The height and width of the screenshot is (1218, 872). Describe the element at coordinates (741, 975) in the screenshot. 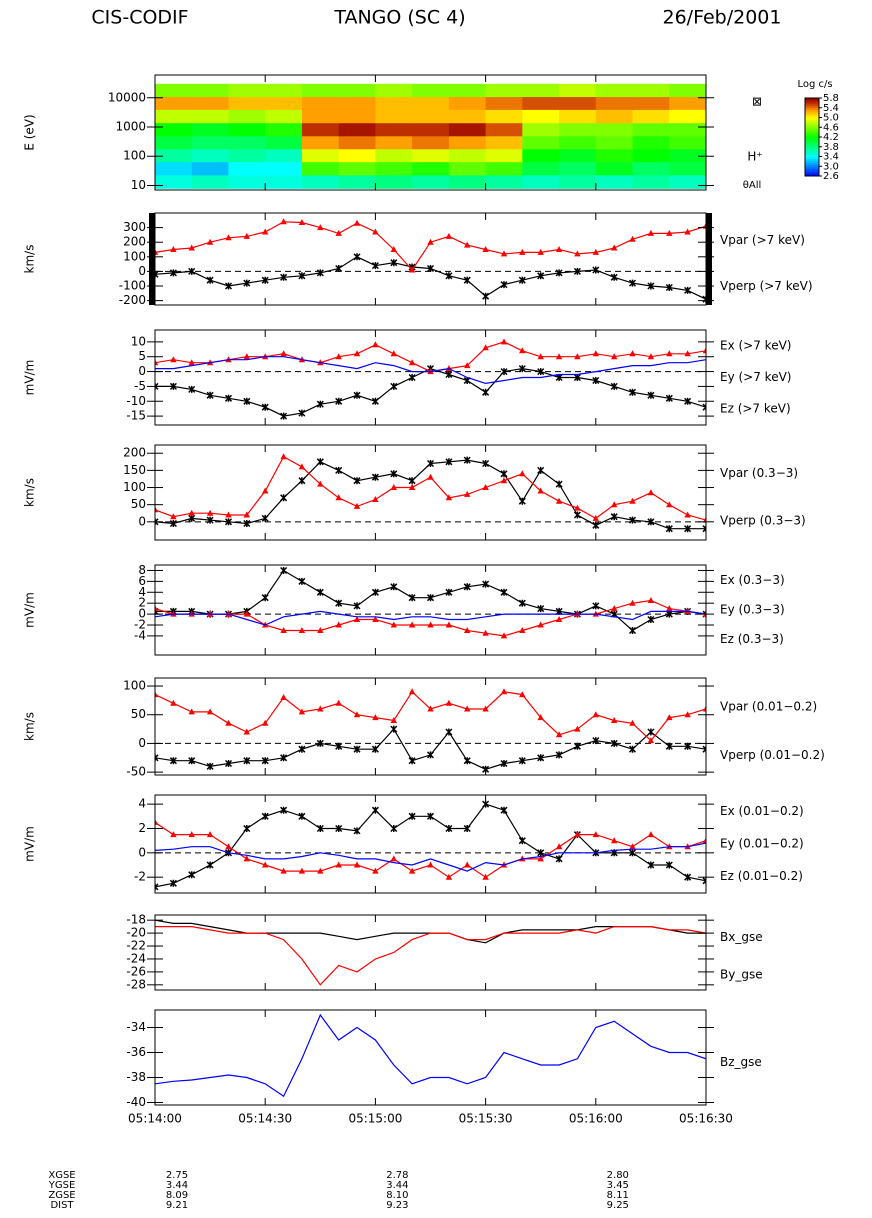

I see `legend-label: By_gse` at that location.